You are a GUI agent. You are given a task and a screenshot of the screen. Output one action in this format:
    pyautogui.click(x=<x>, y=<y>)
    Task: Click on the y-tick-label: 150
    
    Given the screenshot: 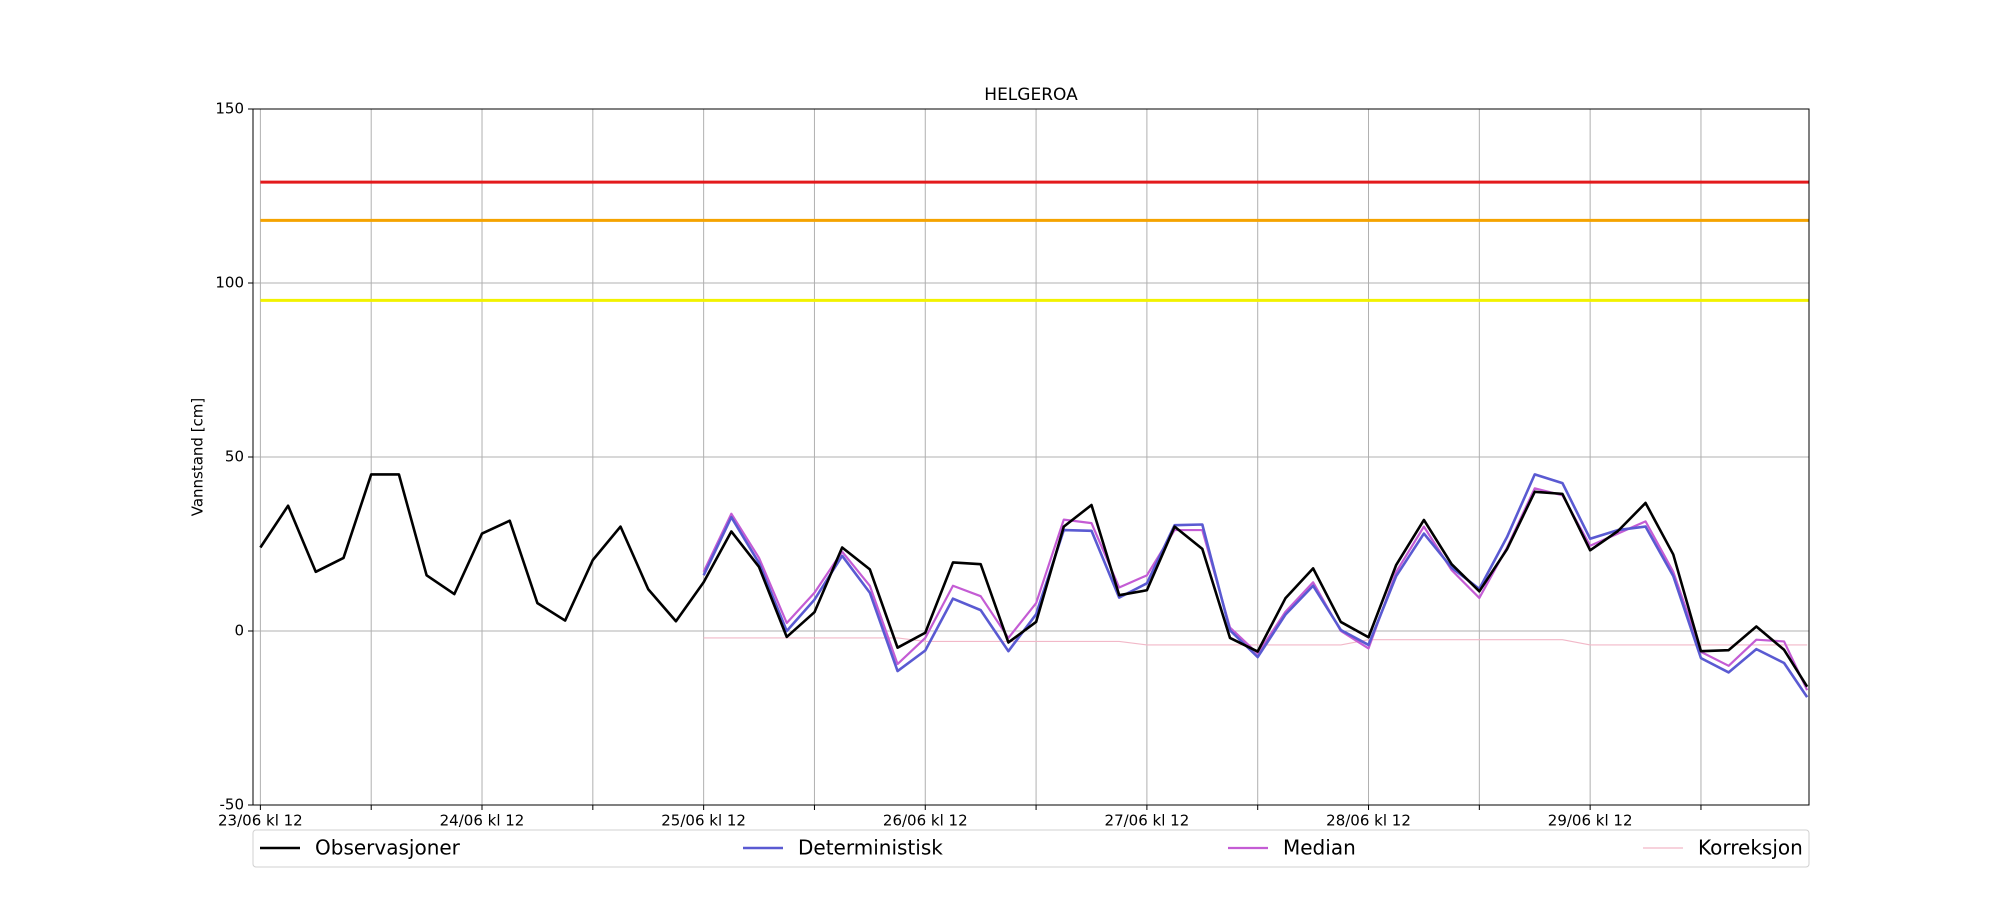 What is the action you would take?
    pyautogui.click(x=229, y=109)
    